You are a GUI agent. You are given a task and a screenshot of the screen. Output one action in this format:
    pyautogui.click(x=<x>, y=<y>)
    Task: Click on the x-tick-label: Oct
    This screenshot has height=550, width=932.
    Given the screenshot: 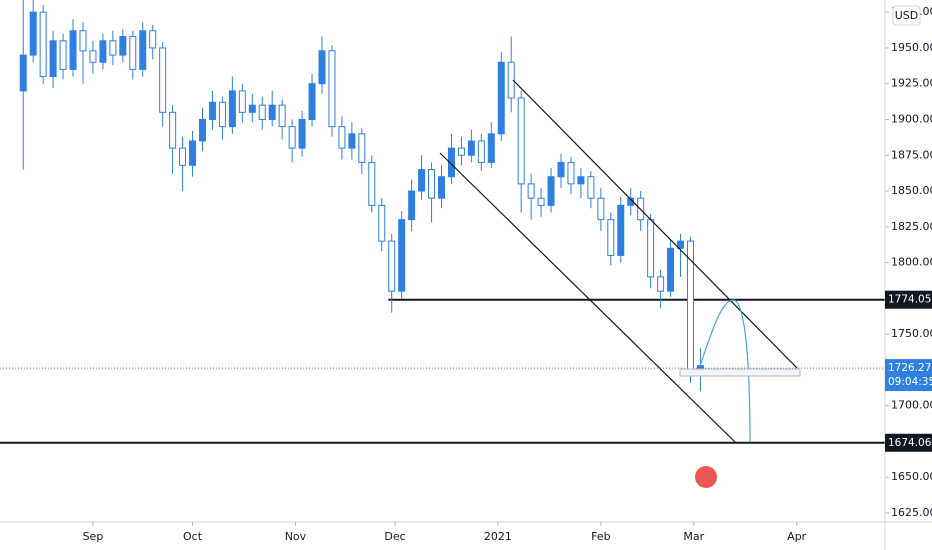 What is the action you would take?
    pyautogui.click(x=193, y=536)
    